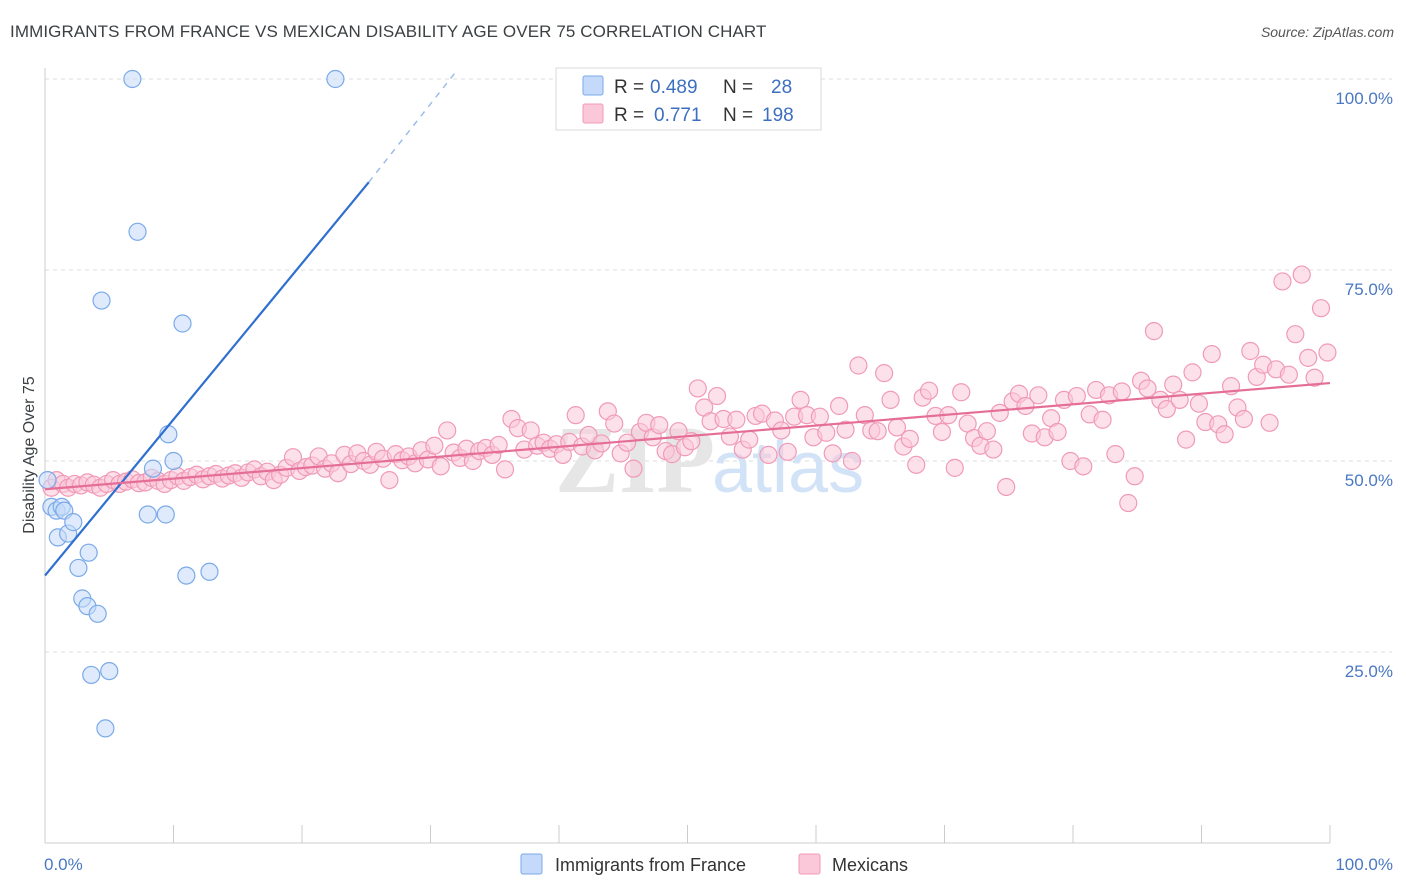 Image resolution: width=1406 pixels, height=892 pixels. Describe the element at coordinates (870, 865) in the screenshot. I see `bottom-legend-label-mexicans: Mexicans` at that location.